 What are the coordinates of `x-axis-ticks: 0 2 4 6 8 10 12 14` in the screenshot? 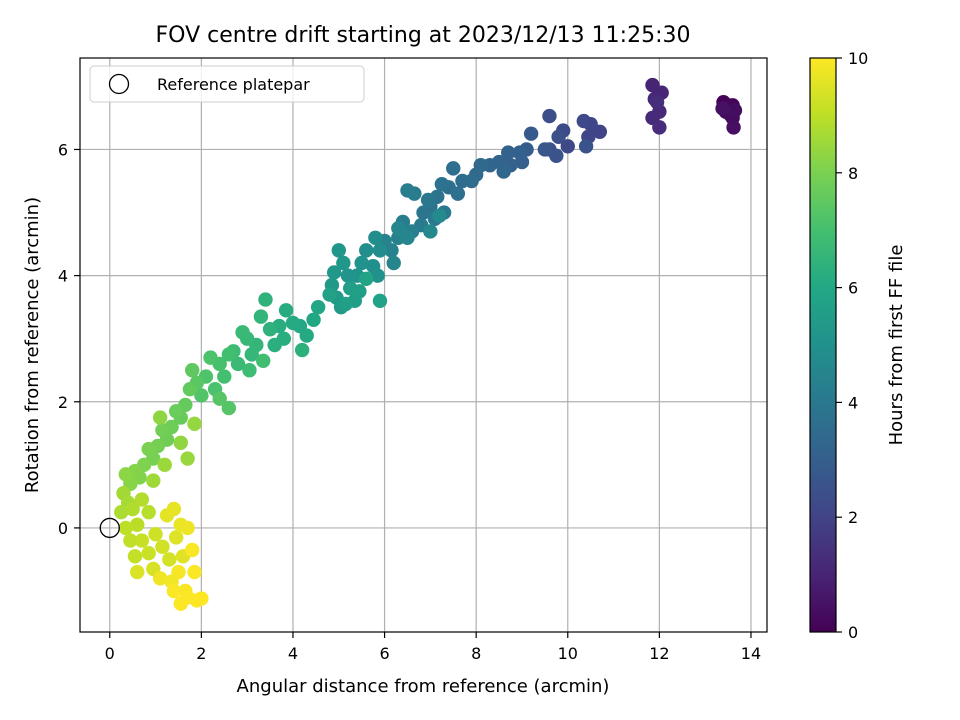 It's located at (433, 647).